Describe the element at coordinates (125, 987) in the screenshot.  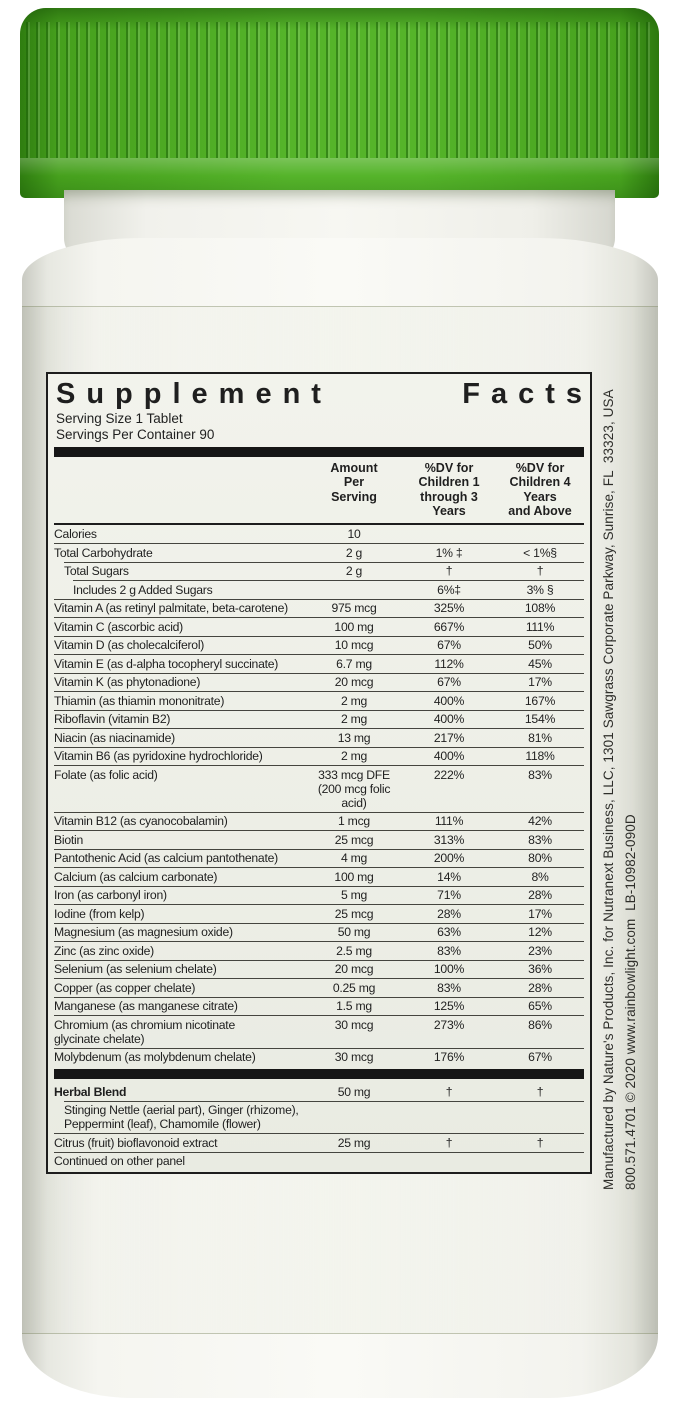
I see `nutrient-name: Copper (as copper chelate)` at that location.